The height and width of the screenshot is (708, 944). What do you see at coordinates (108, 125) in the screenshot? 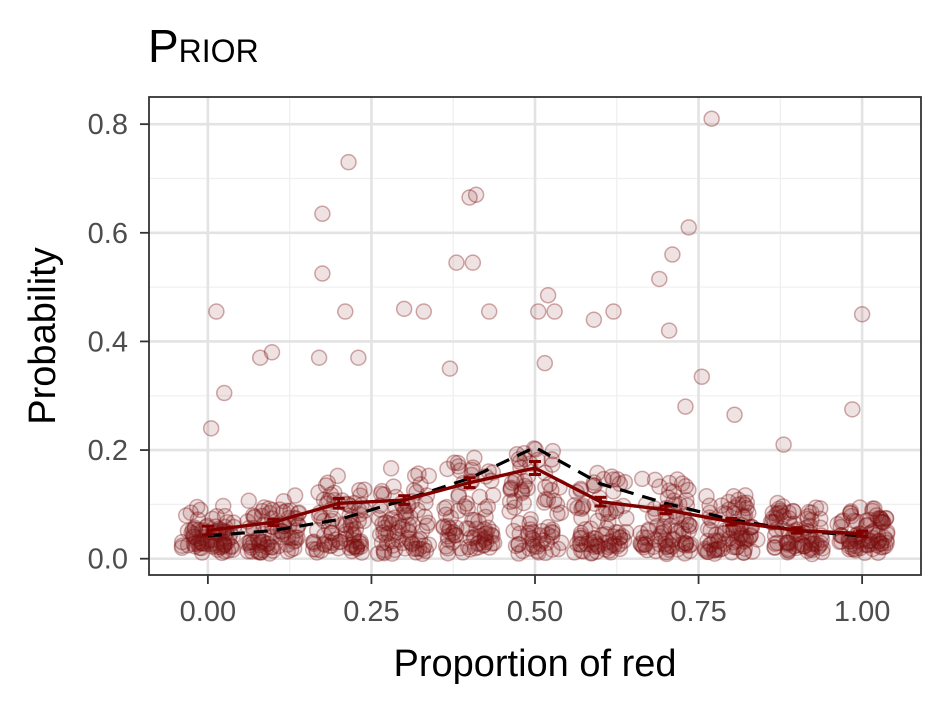
I see `y-tick-label: 0.8` at bounding box center [108, 125].